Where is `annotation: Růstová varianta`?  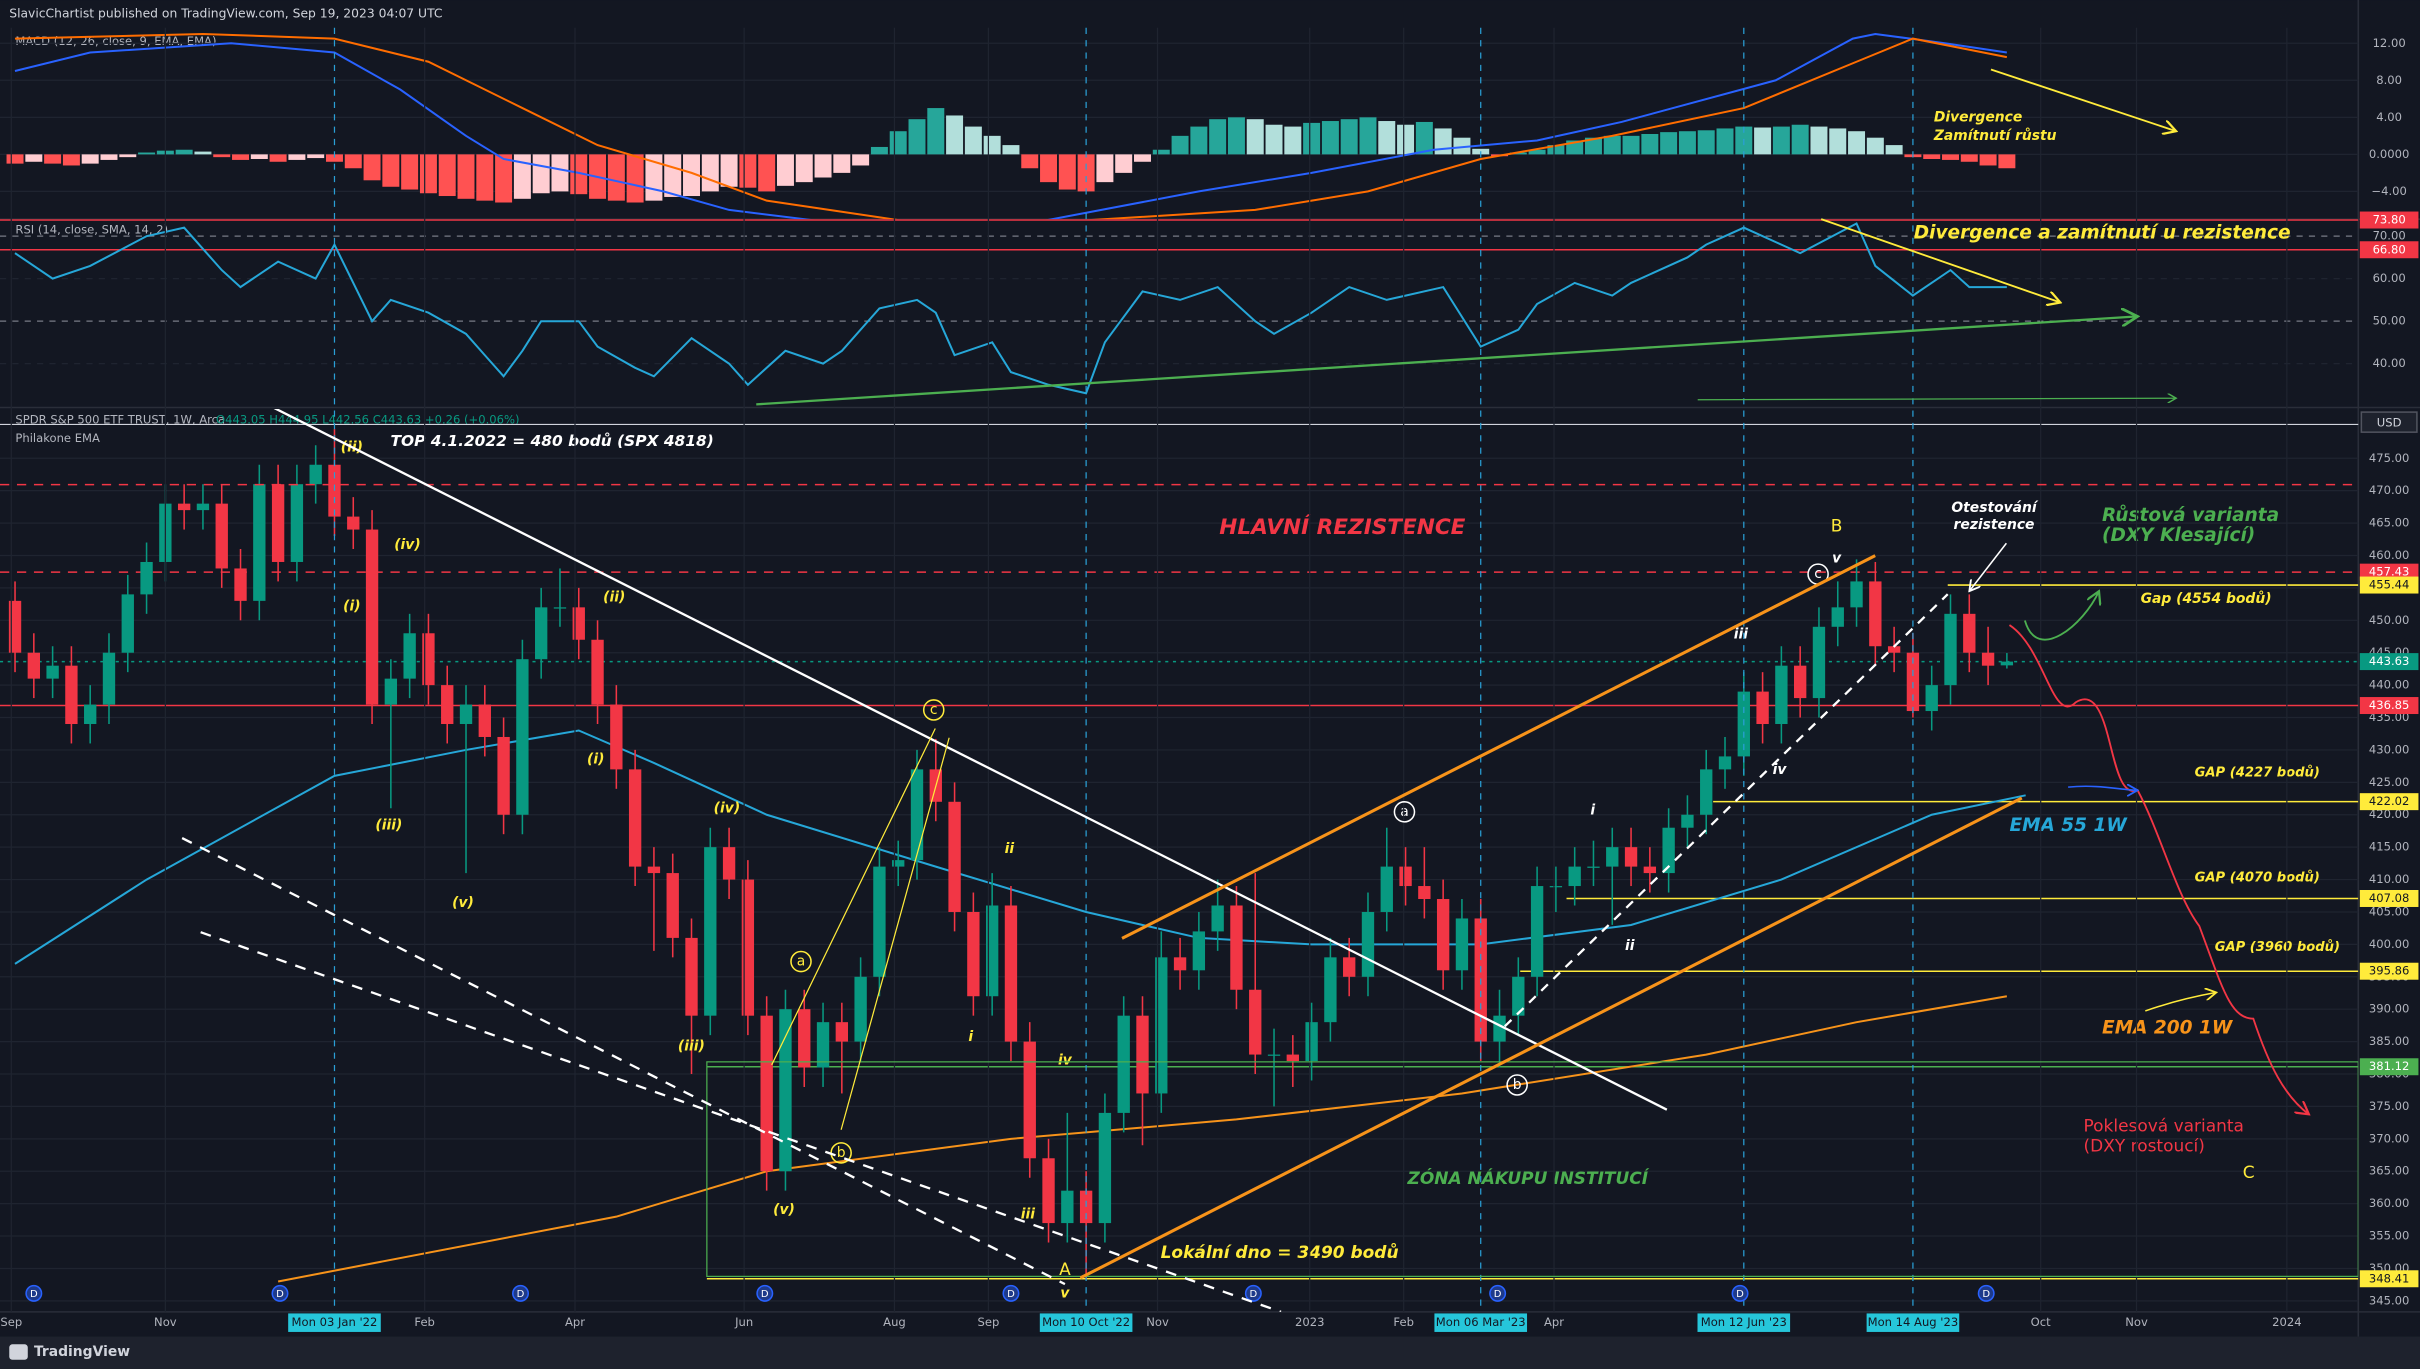
annotation: Růstová varianta is located at coordinates (2190, 514).